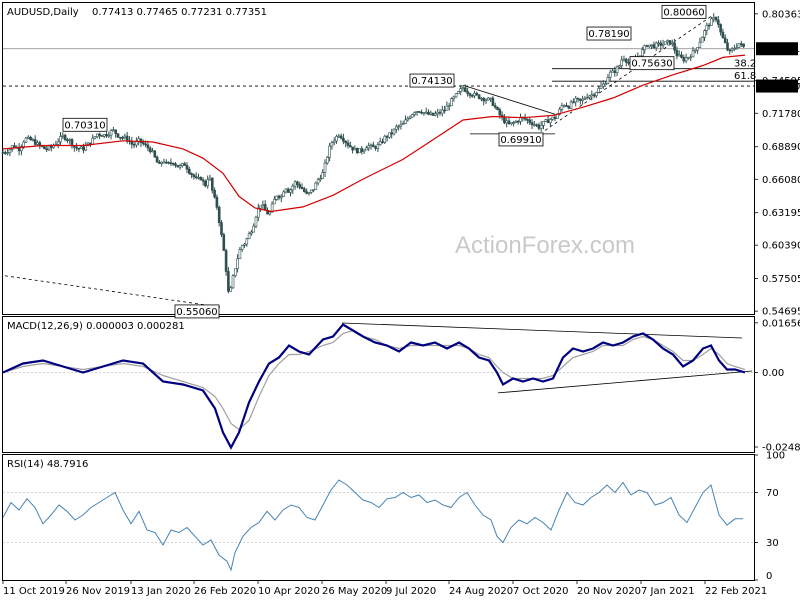 This screenshot has height=600, width=800. I want to click on price-annotation-label: 0.80060, so click(683, 12).